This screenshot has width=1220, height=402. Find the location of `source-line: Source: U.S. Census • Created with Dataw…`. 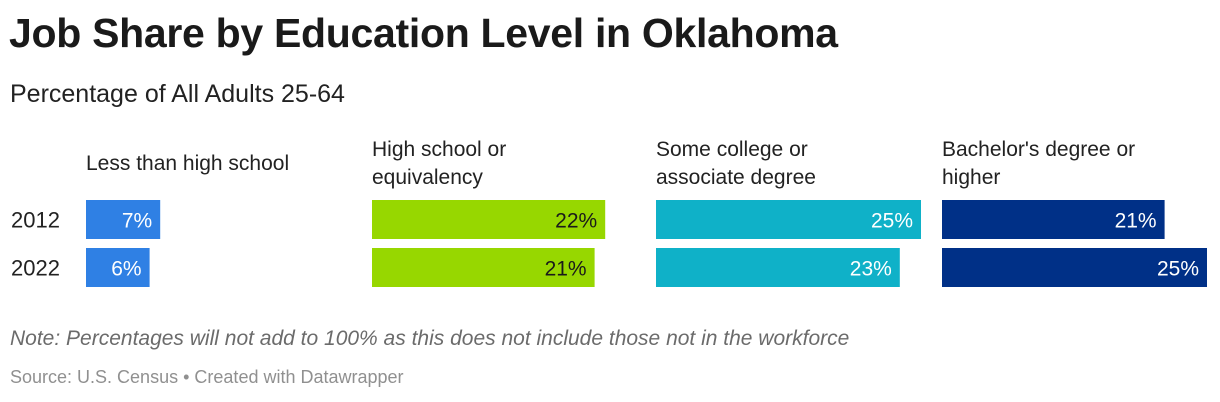

source-line: Source: U.S. Census • Created with Dataw… is located at coordinates (207, 377).